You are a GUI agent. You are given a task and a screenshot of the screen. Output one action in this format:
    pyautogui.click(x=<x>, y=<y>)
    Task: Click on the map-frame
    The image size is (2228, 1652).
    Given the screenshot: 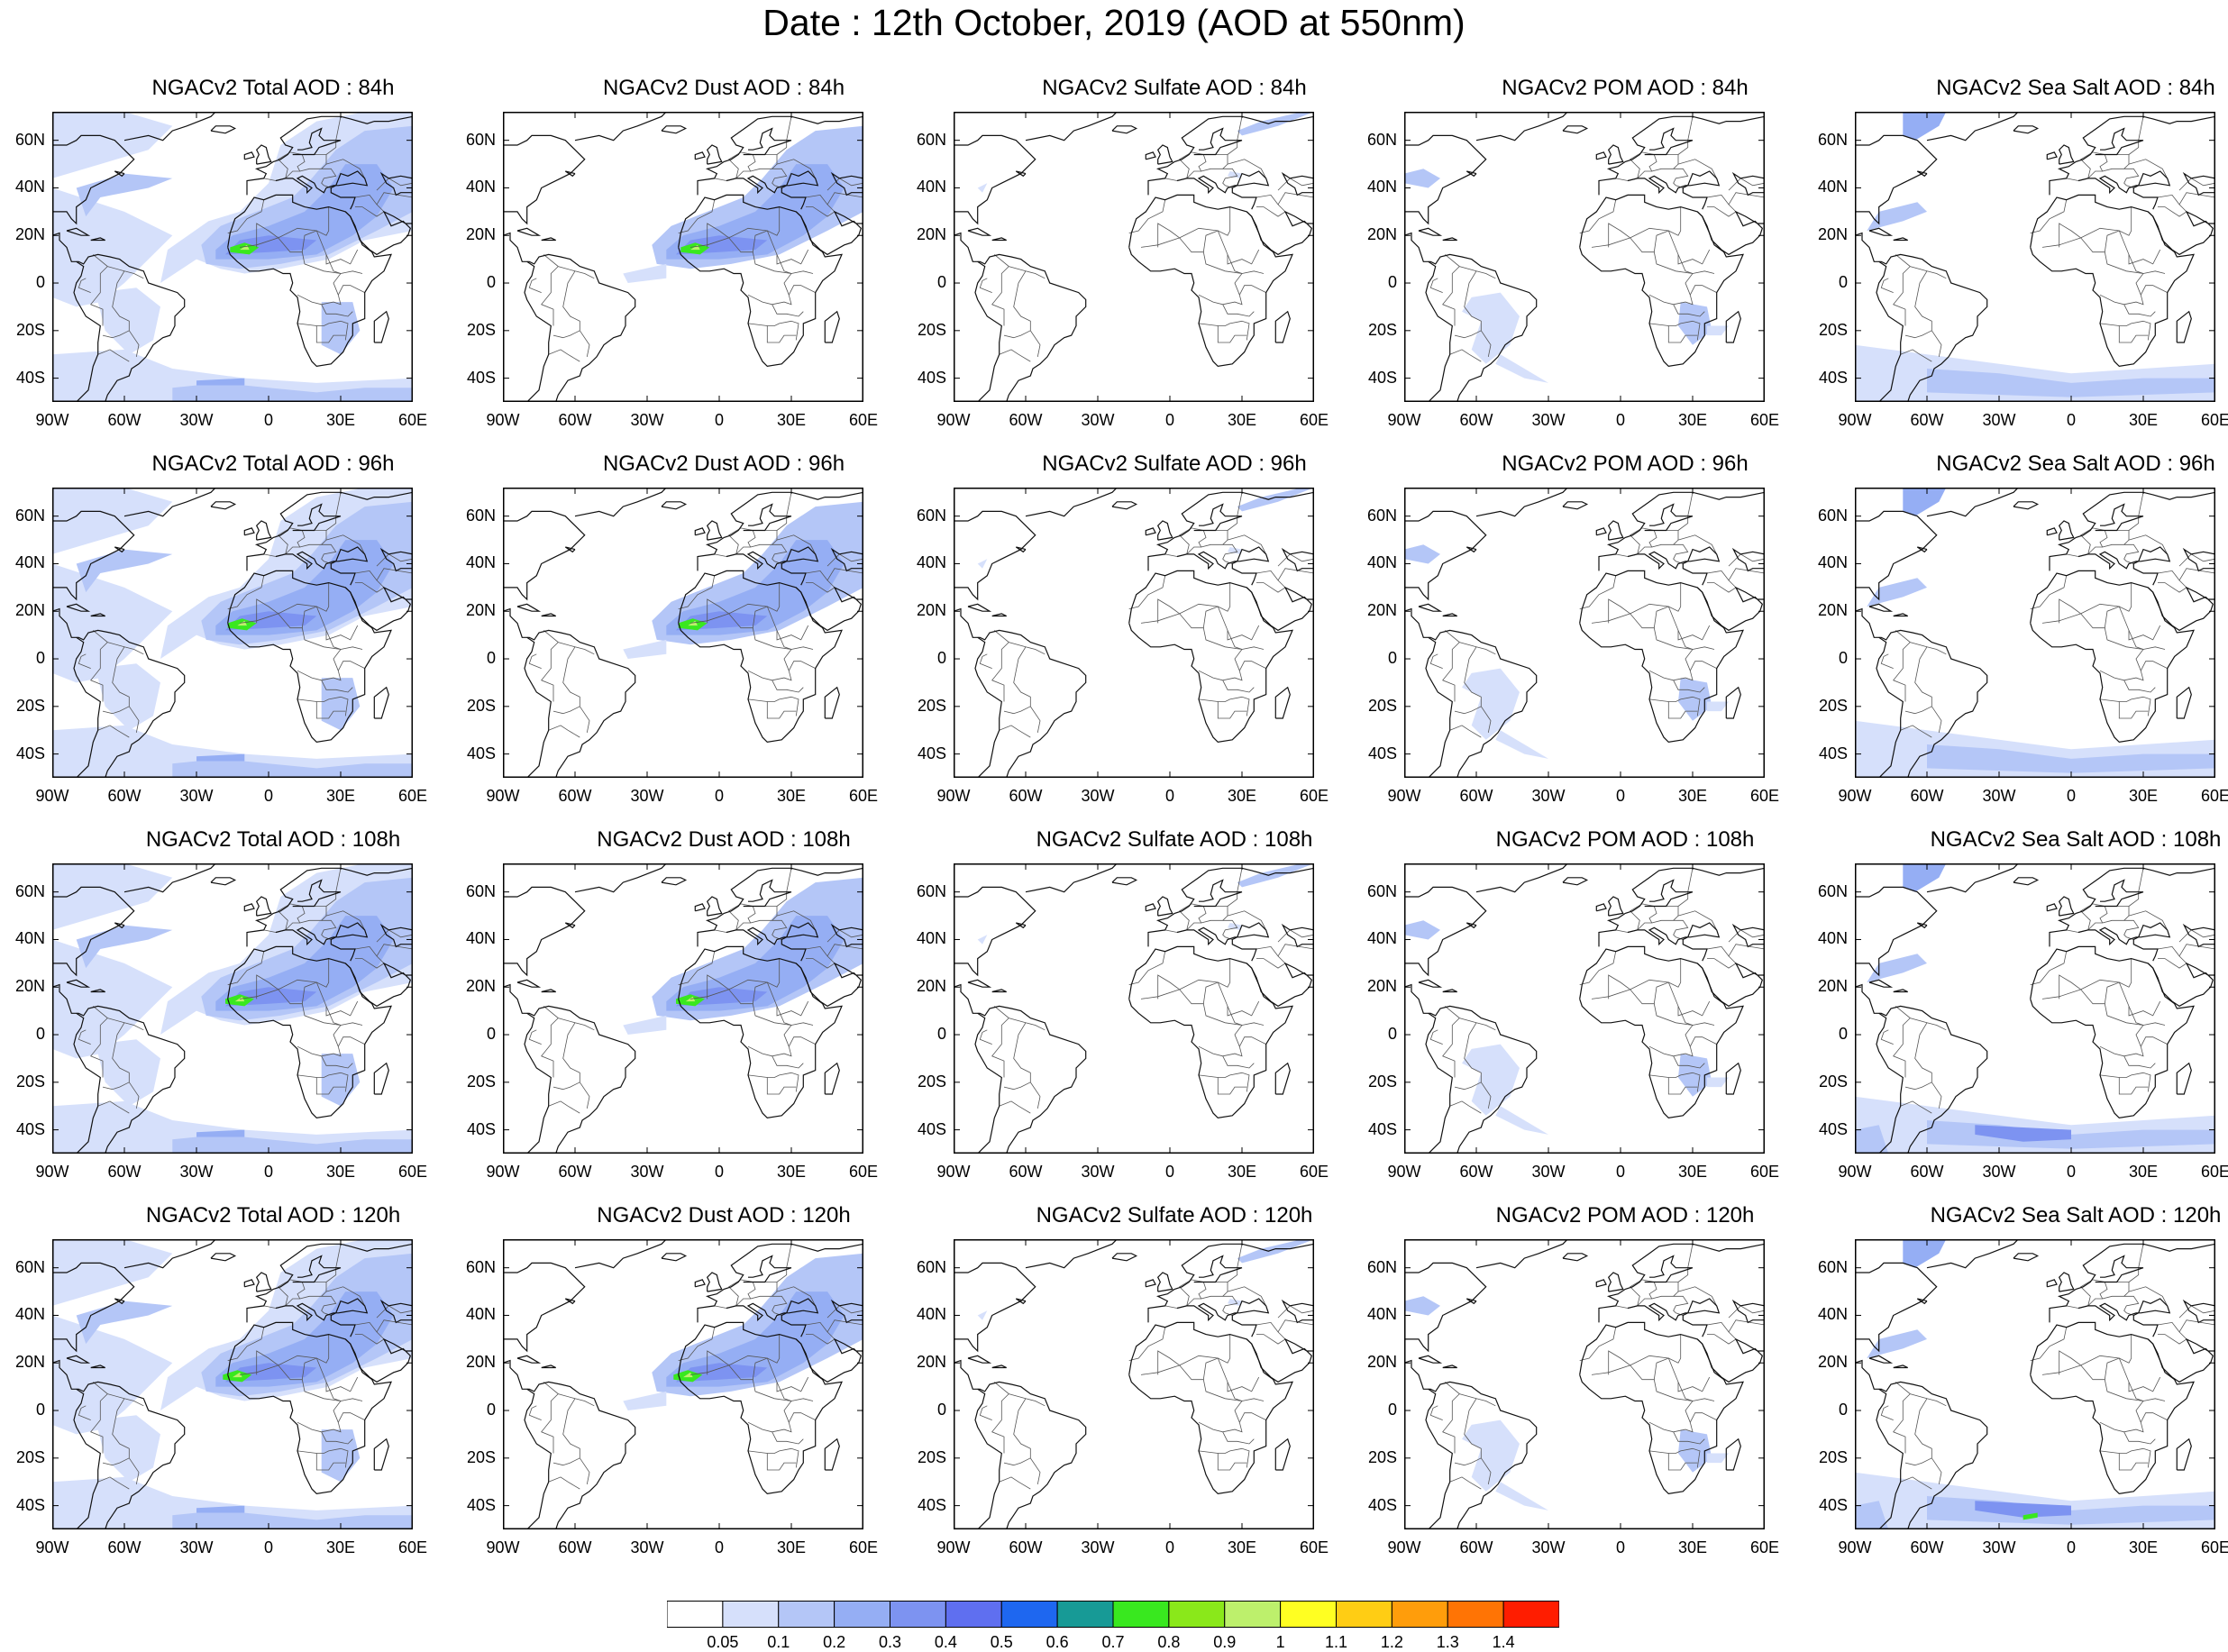 What is the action you would take?
    pyautogui.click(x=1584, y=1008)
    